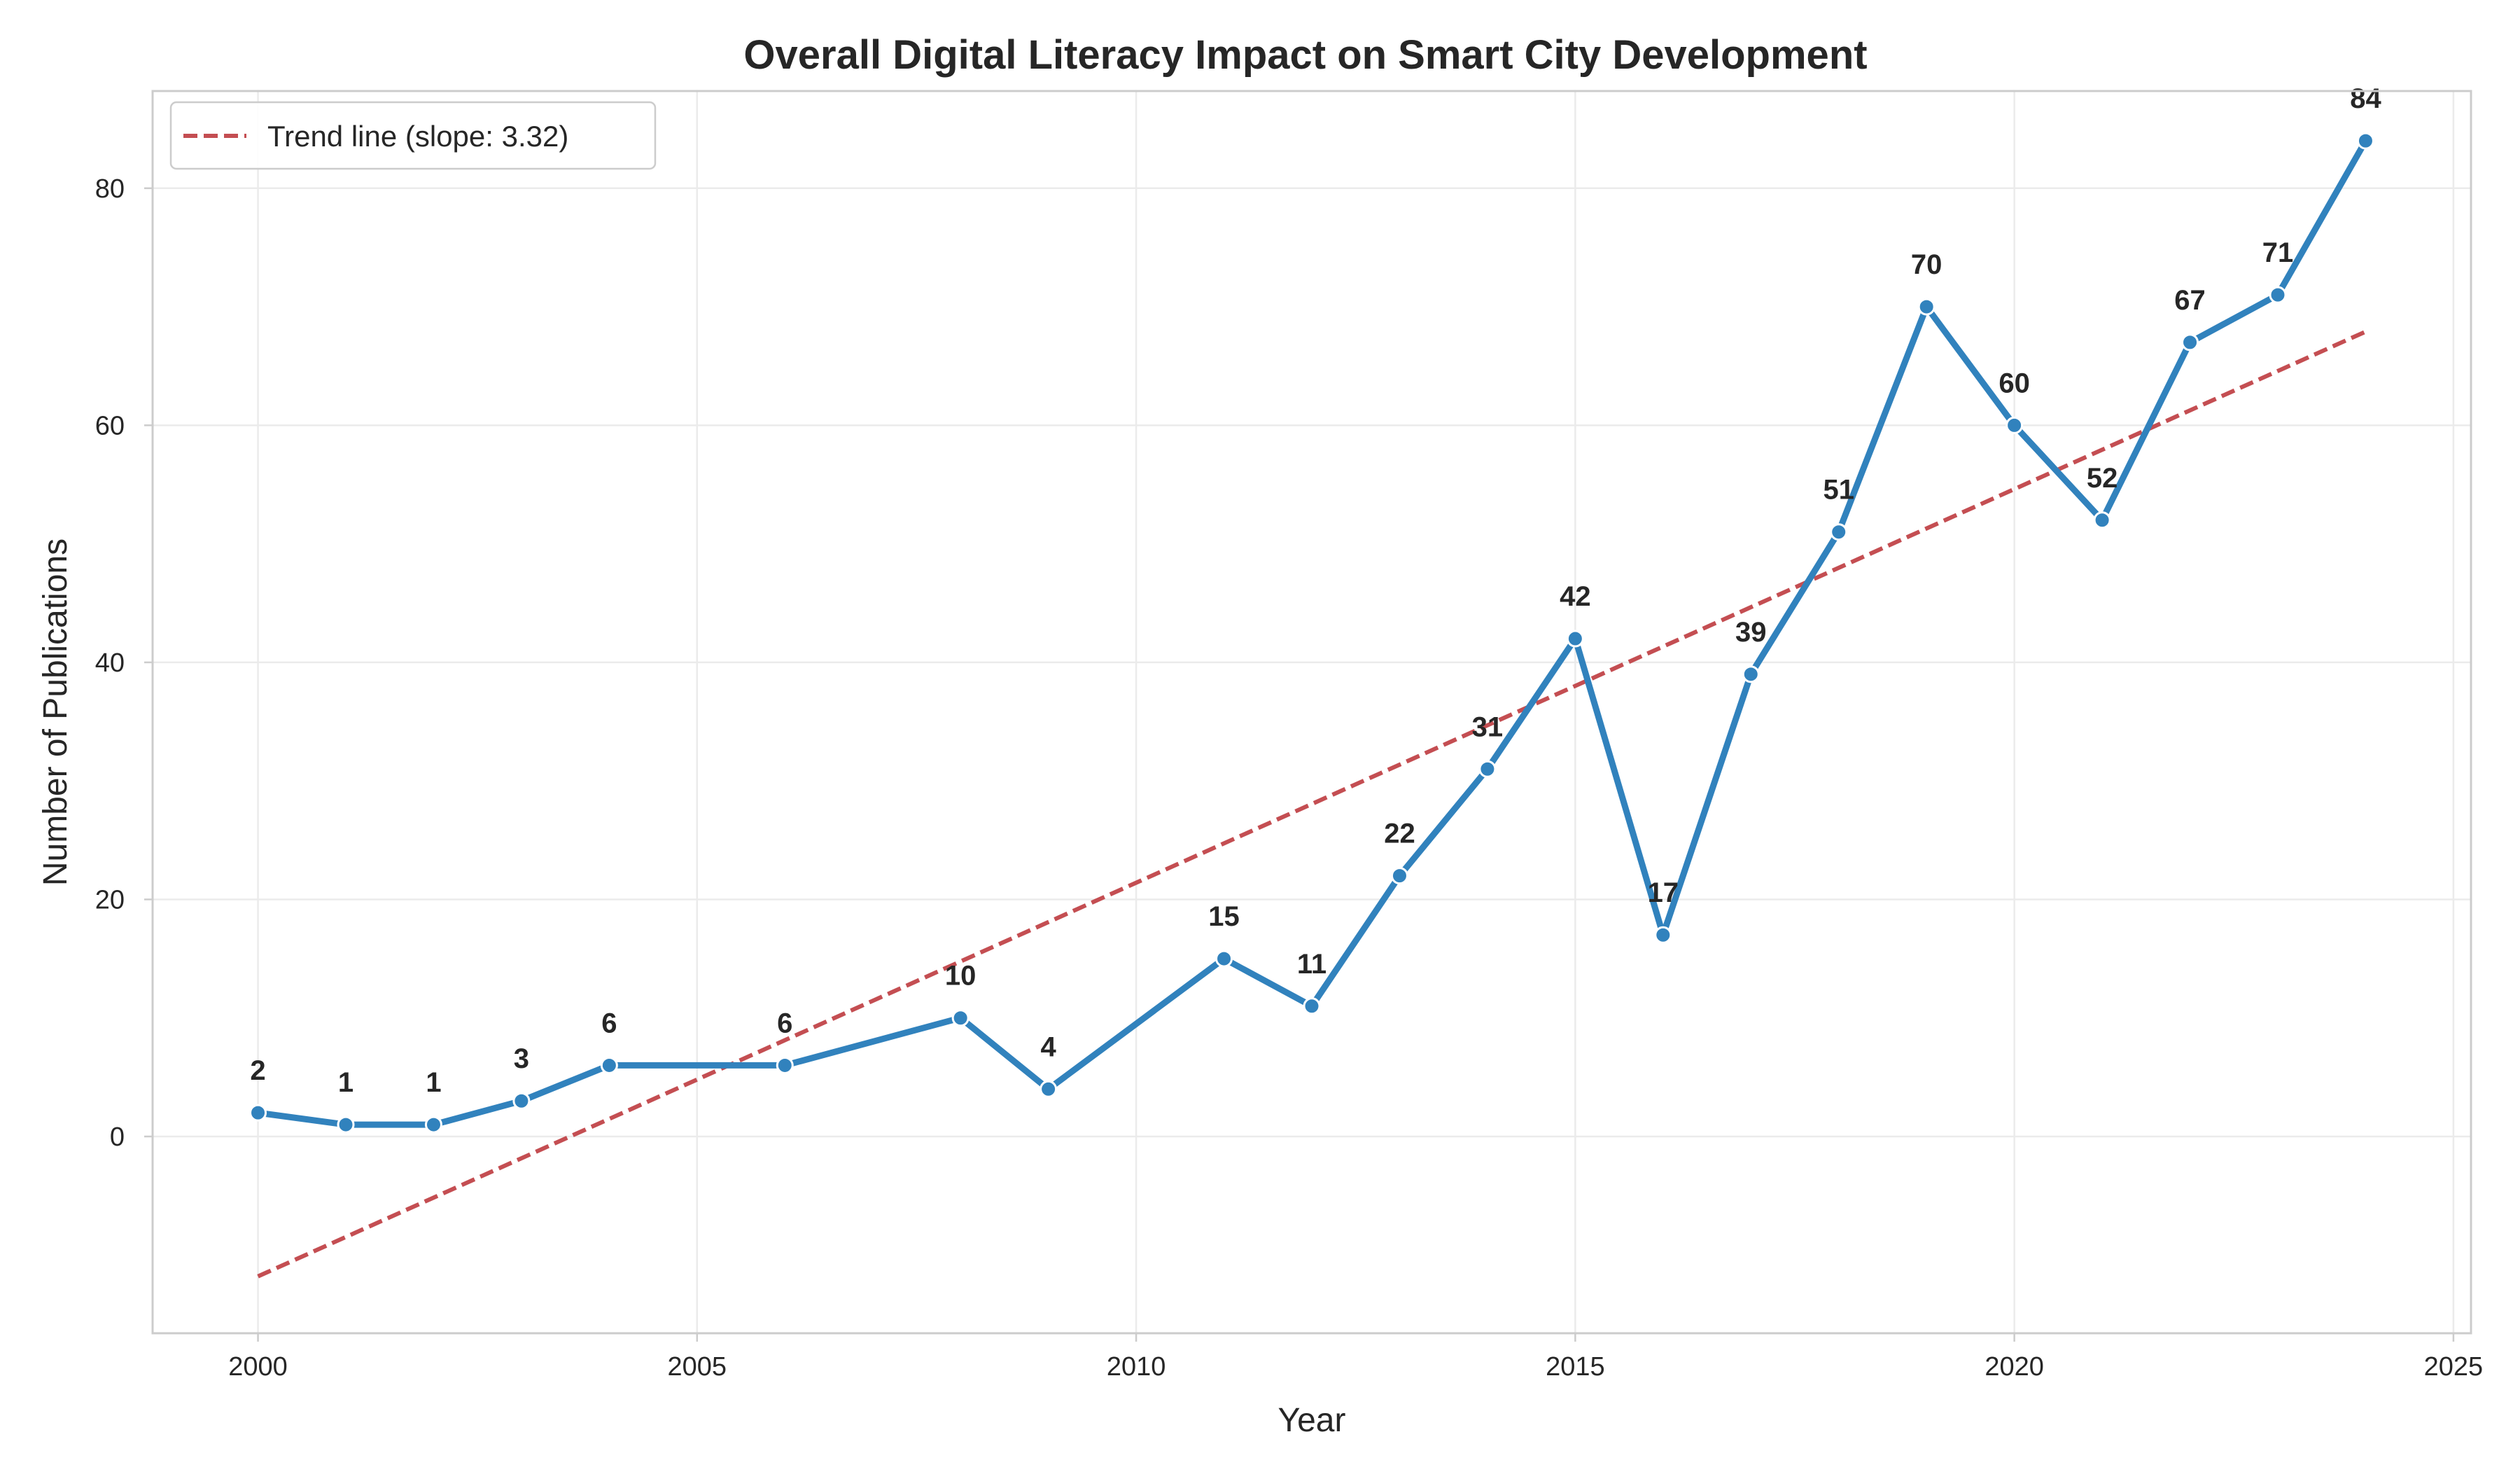  What do you see at coordinates (1488, 726) in the screenshot?
I see `data-label: 31` at bounding box center [1488, 726].